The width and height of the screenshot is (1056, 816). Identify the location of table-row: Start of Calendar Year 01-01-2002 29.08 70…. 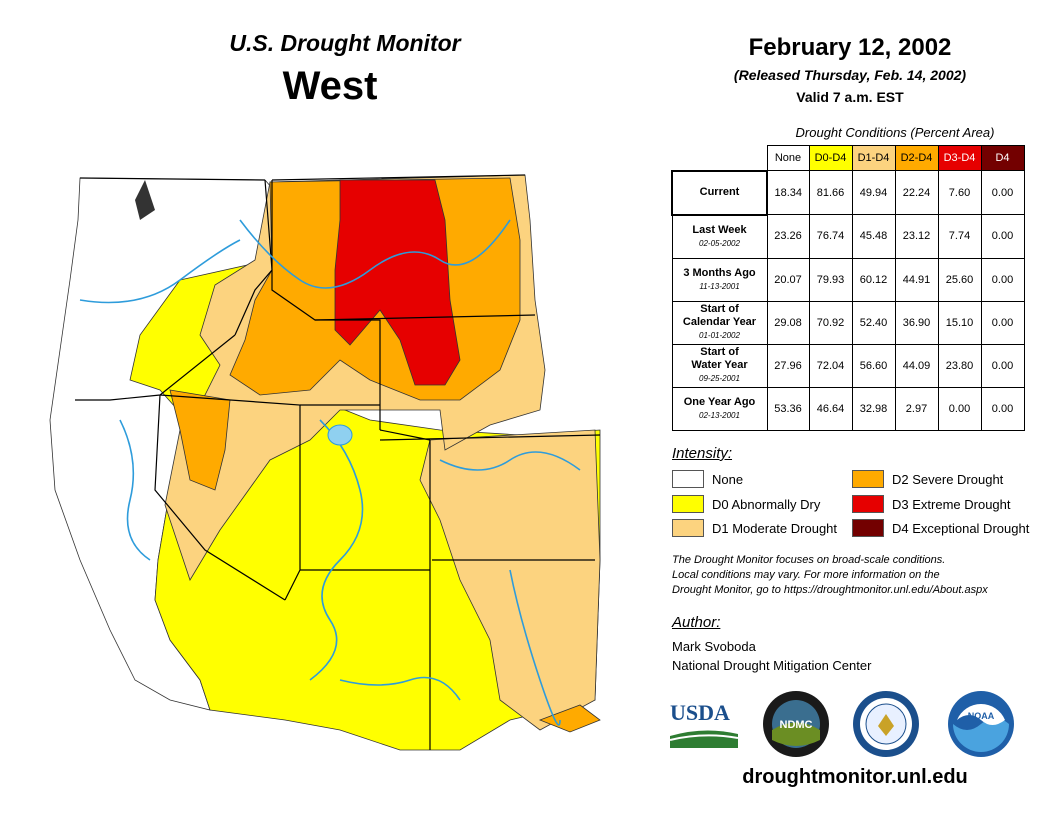
(848, 322).